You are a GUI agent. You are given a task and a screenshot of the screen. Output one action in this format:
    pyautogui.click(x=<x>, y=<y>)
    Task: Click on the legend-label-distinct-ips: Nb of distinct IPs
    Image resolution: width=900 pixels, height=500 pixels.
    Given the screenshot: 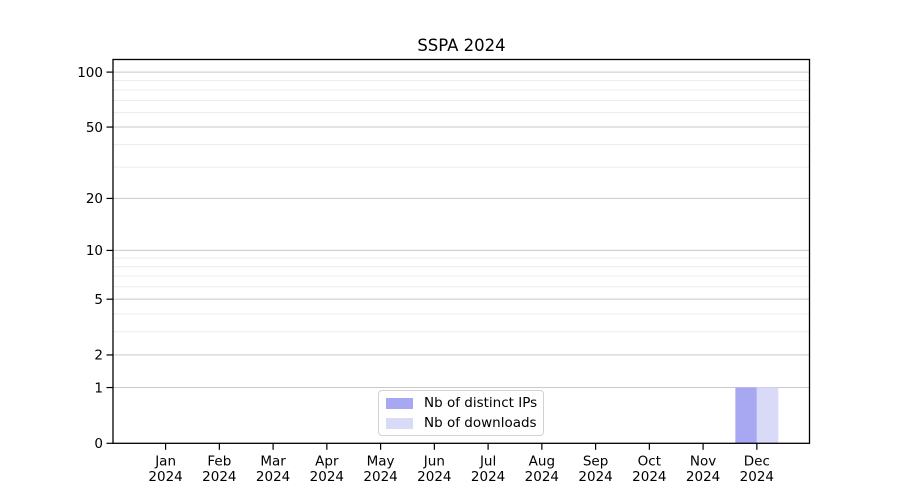 What is the action you would take?
    pyautogui.click(x=481, y=403)
    